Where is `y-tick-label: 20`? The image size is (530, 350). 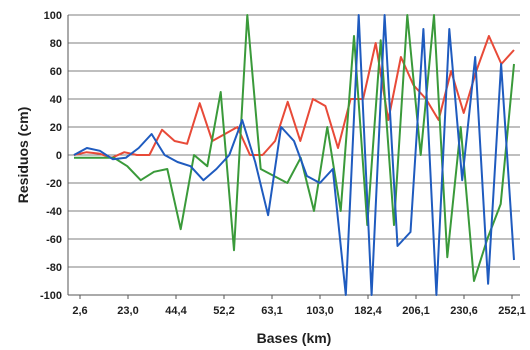 y-tick-label: 20 is located at coordinates (56, 128).